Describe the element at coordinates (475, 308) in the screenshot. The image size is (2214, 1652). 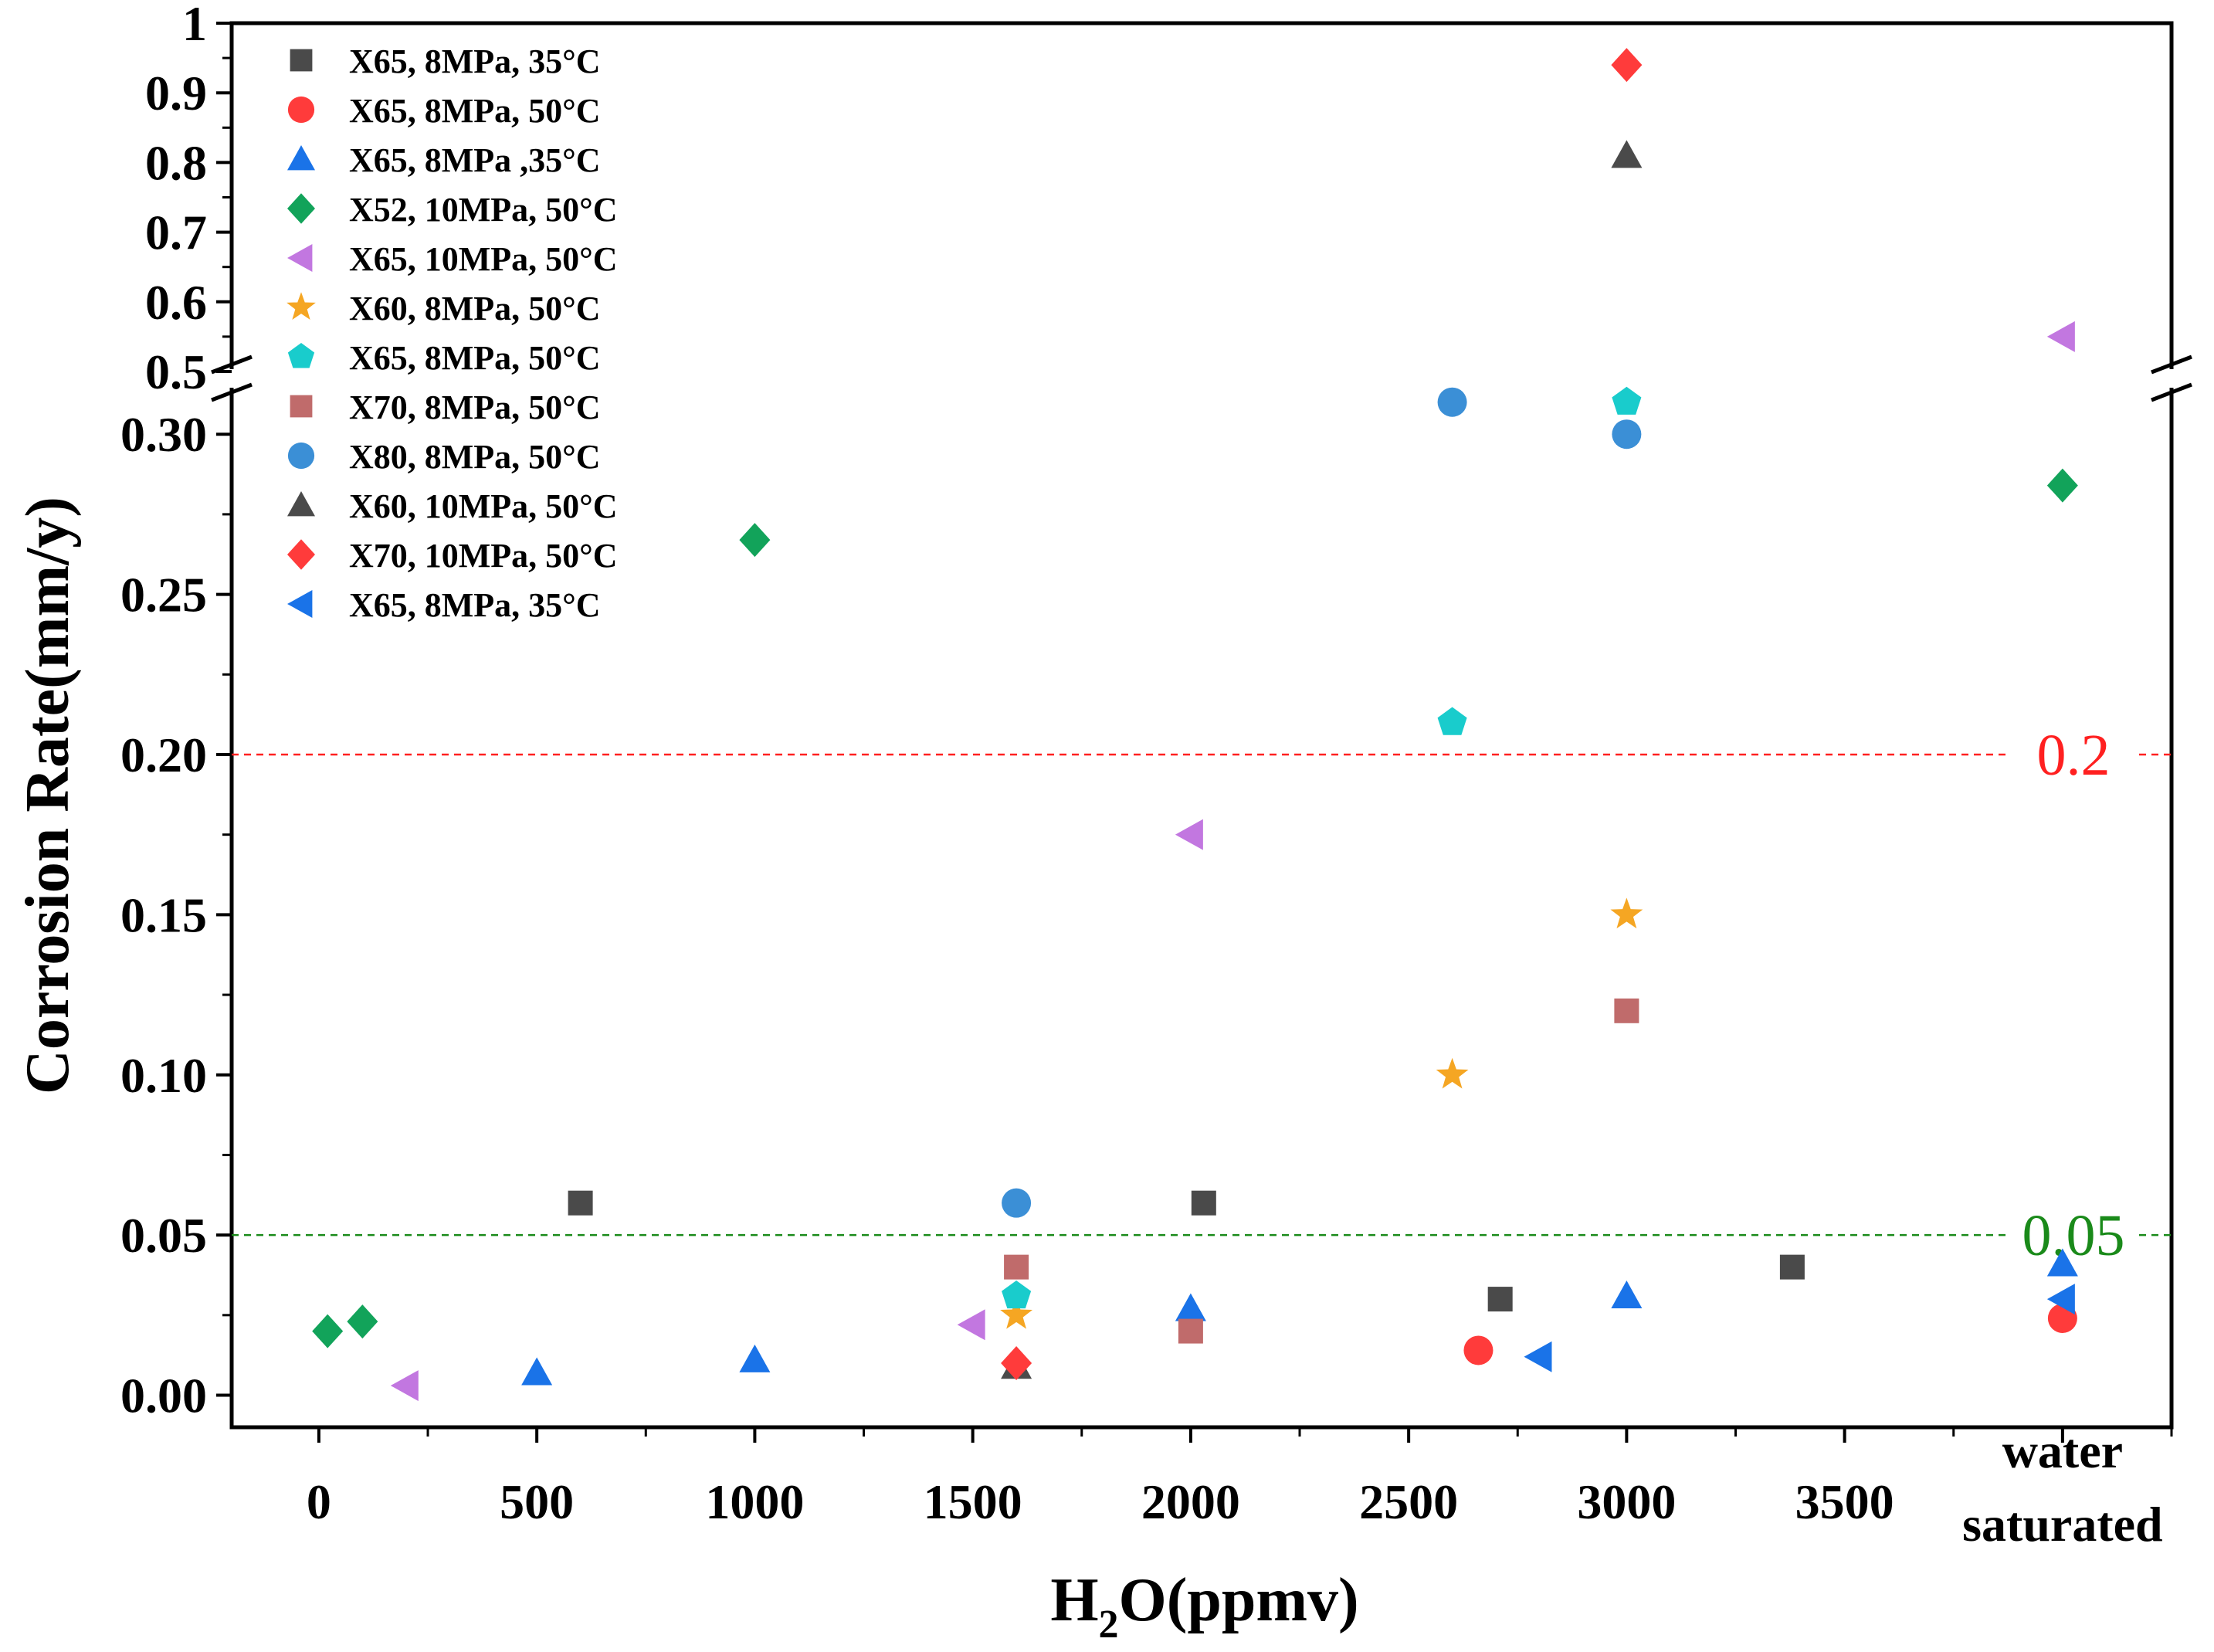
I see `legend-label: X60, 8MPa, 50°C` at that location.